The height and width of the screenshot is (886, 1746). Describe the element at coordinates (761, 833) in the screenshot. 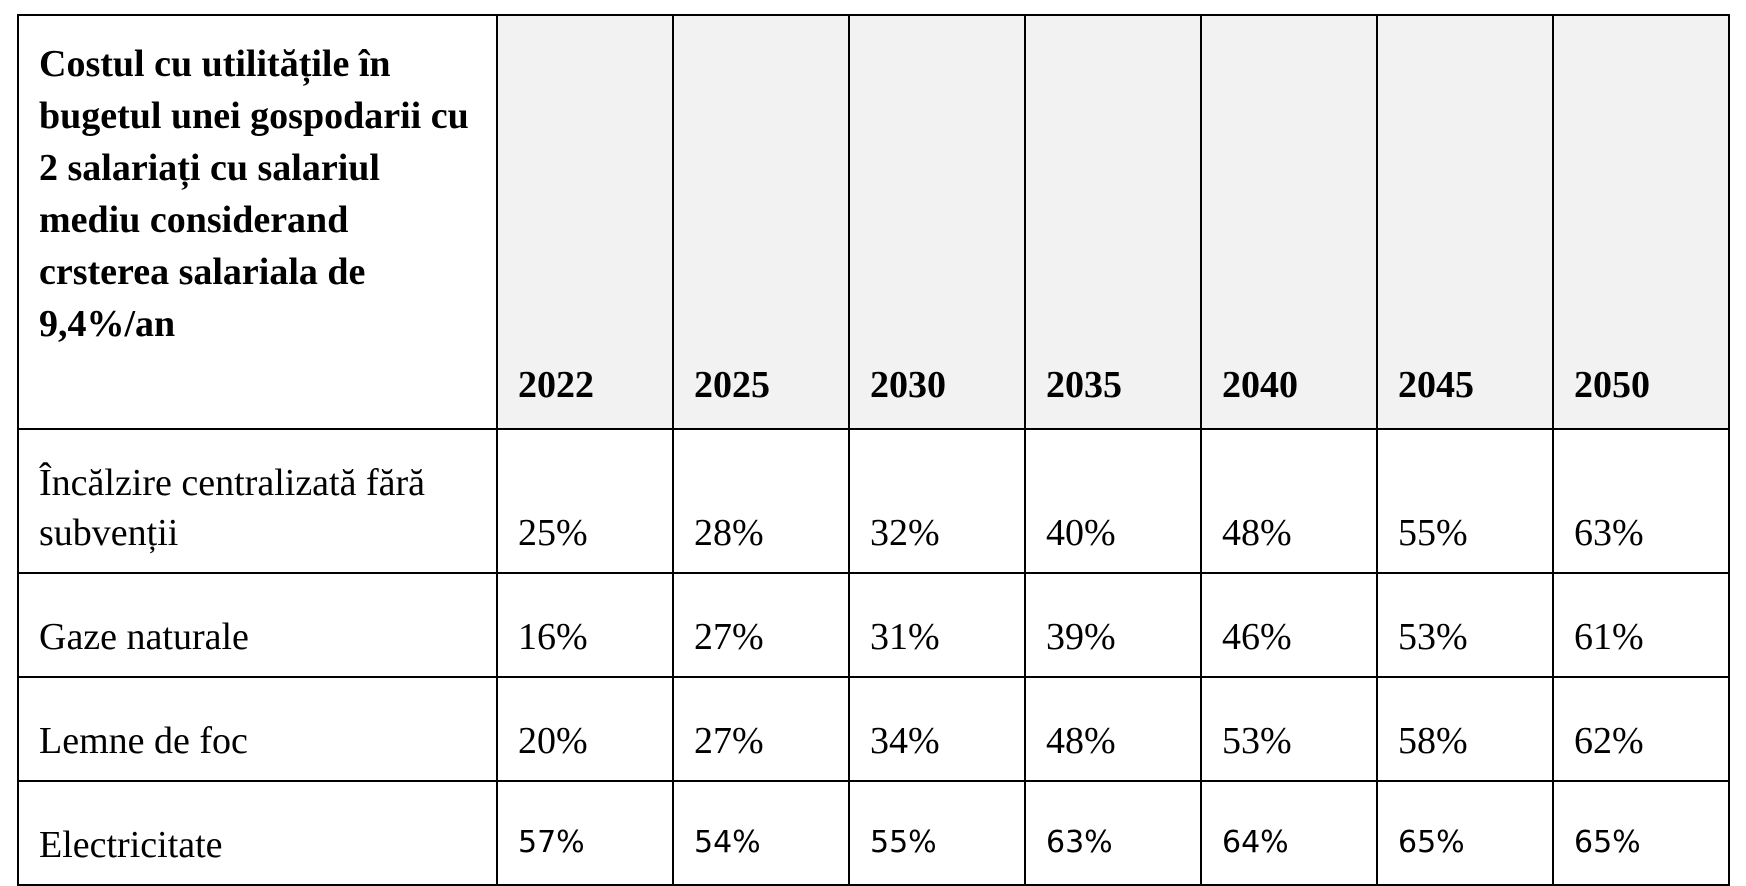

I see `table-cell: 54%` at that location.